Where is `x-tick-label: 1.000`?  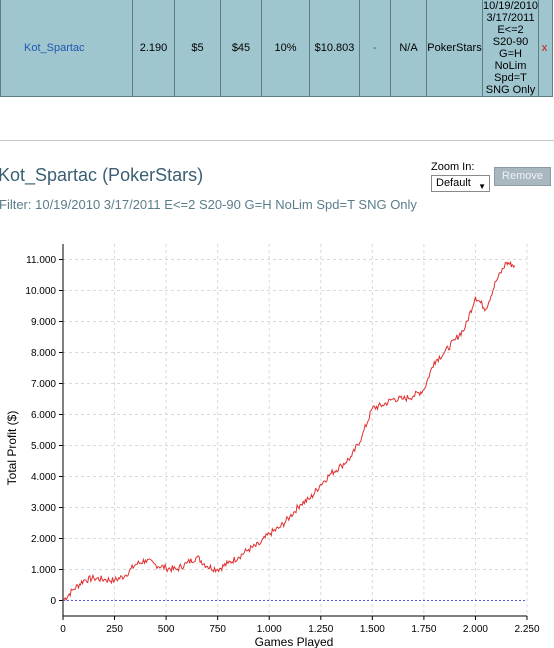 x-tick-label: 1.000 is located at coordinates (269, 629).